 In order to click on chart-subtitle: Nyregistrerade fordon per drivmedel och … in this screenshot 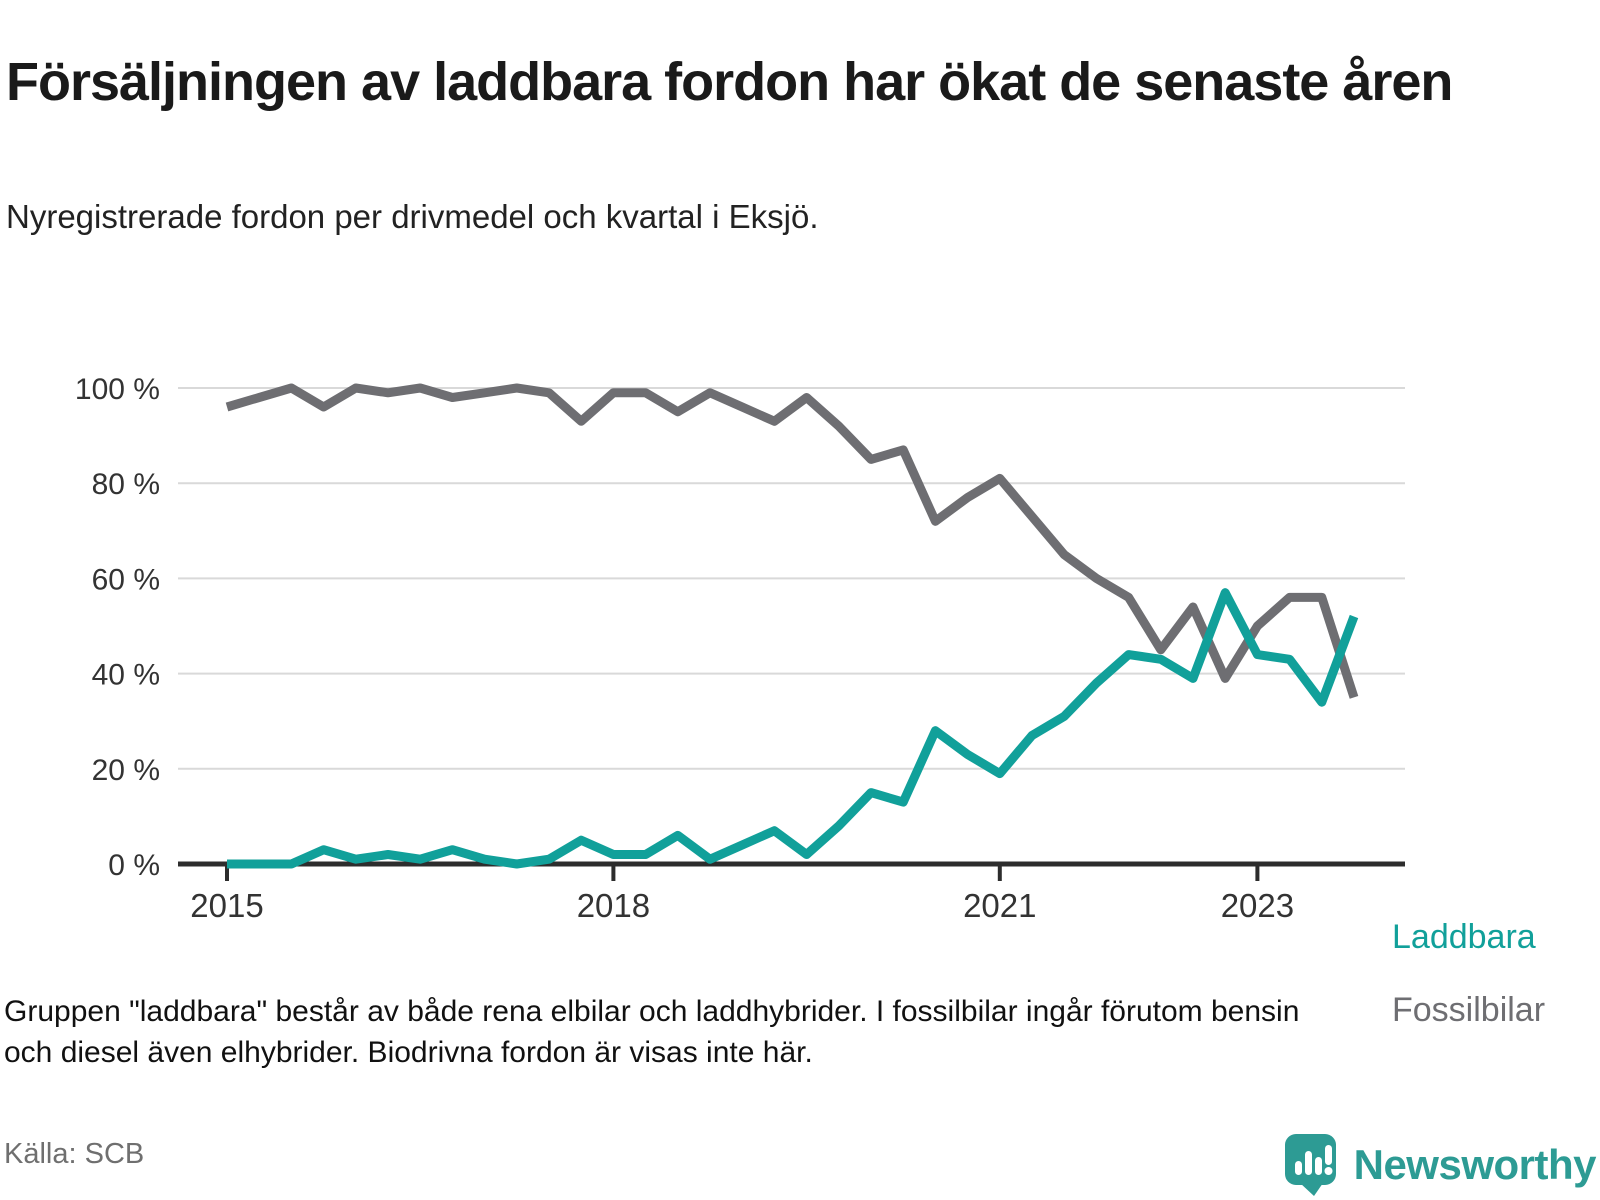, I will do `click(412, 216)`.